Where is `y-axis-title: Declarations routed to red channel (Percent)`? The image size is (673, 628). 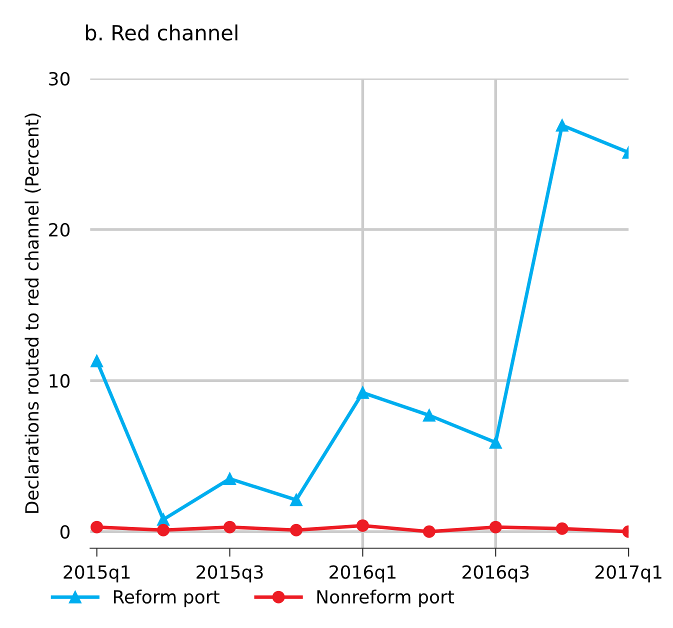 y-axis-title: Declarations routed to red channel (Percent) is located at coordinates (32, 313).